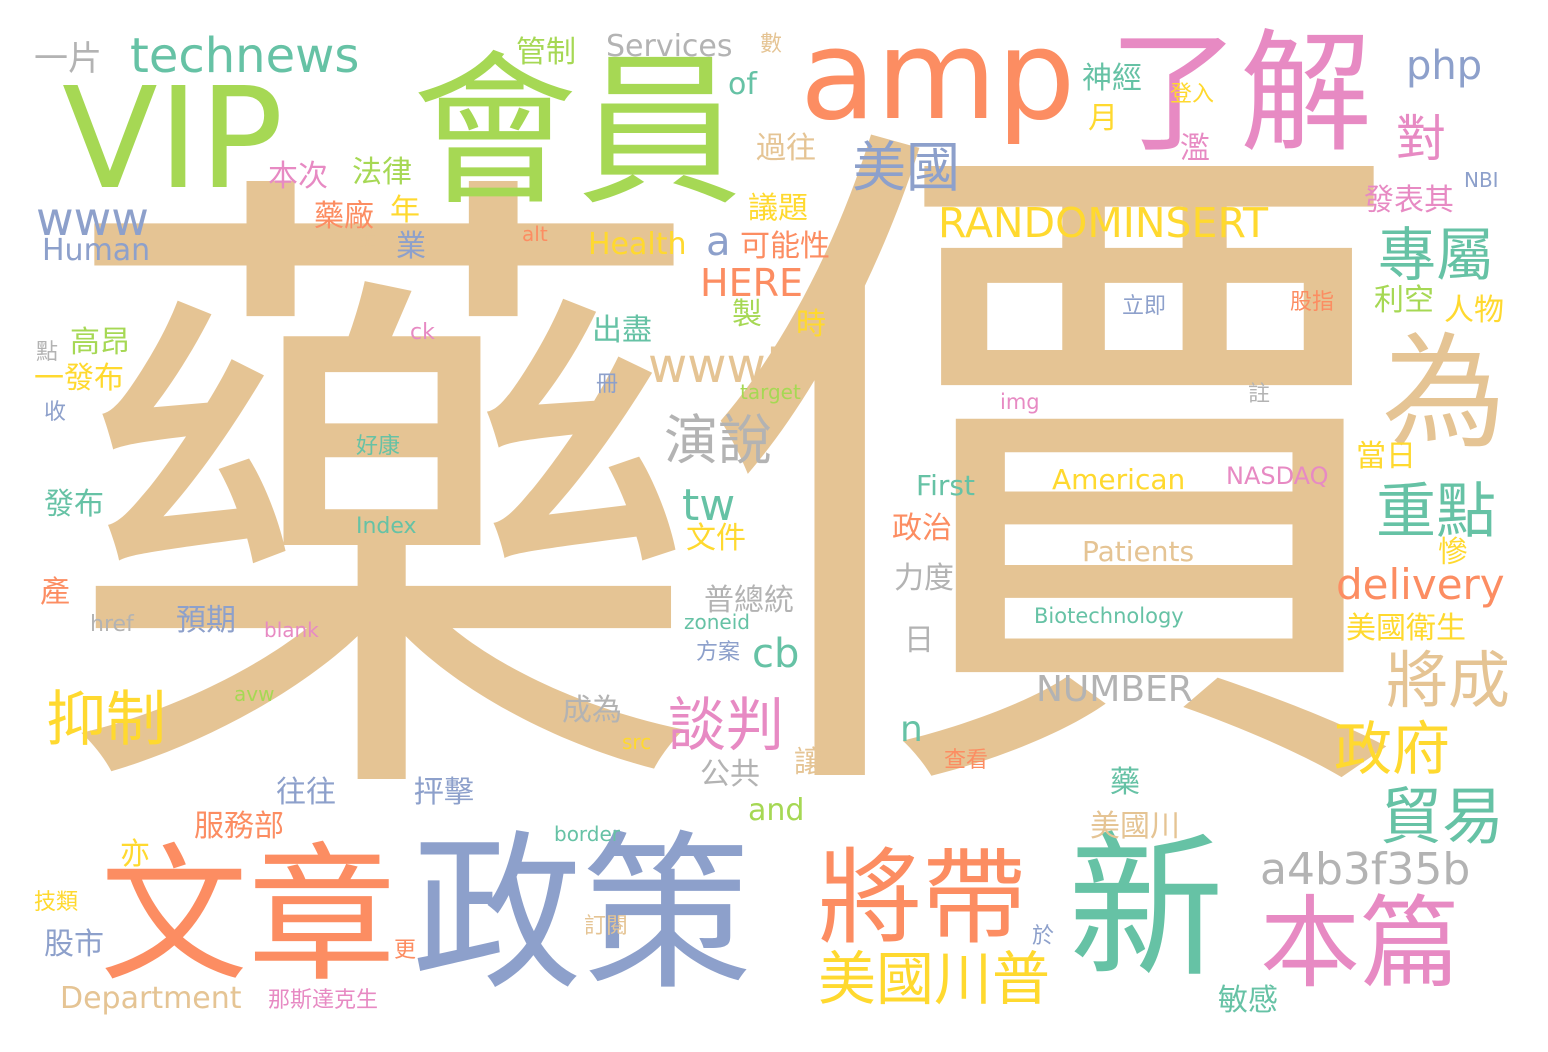  I want to click on word-jiangdai: 將帶, so click(922, 898).